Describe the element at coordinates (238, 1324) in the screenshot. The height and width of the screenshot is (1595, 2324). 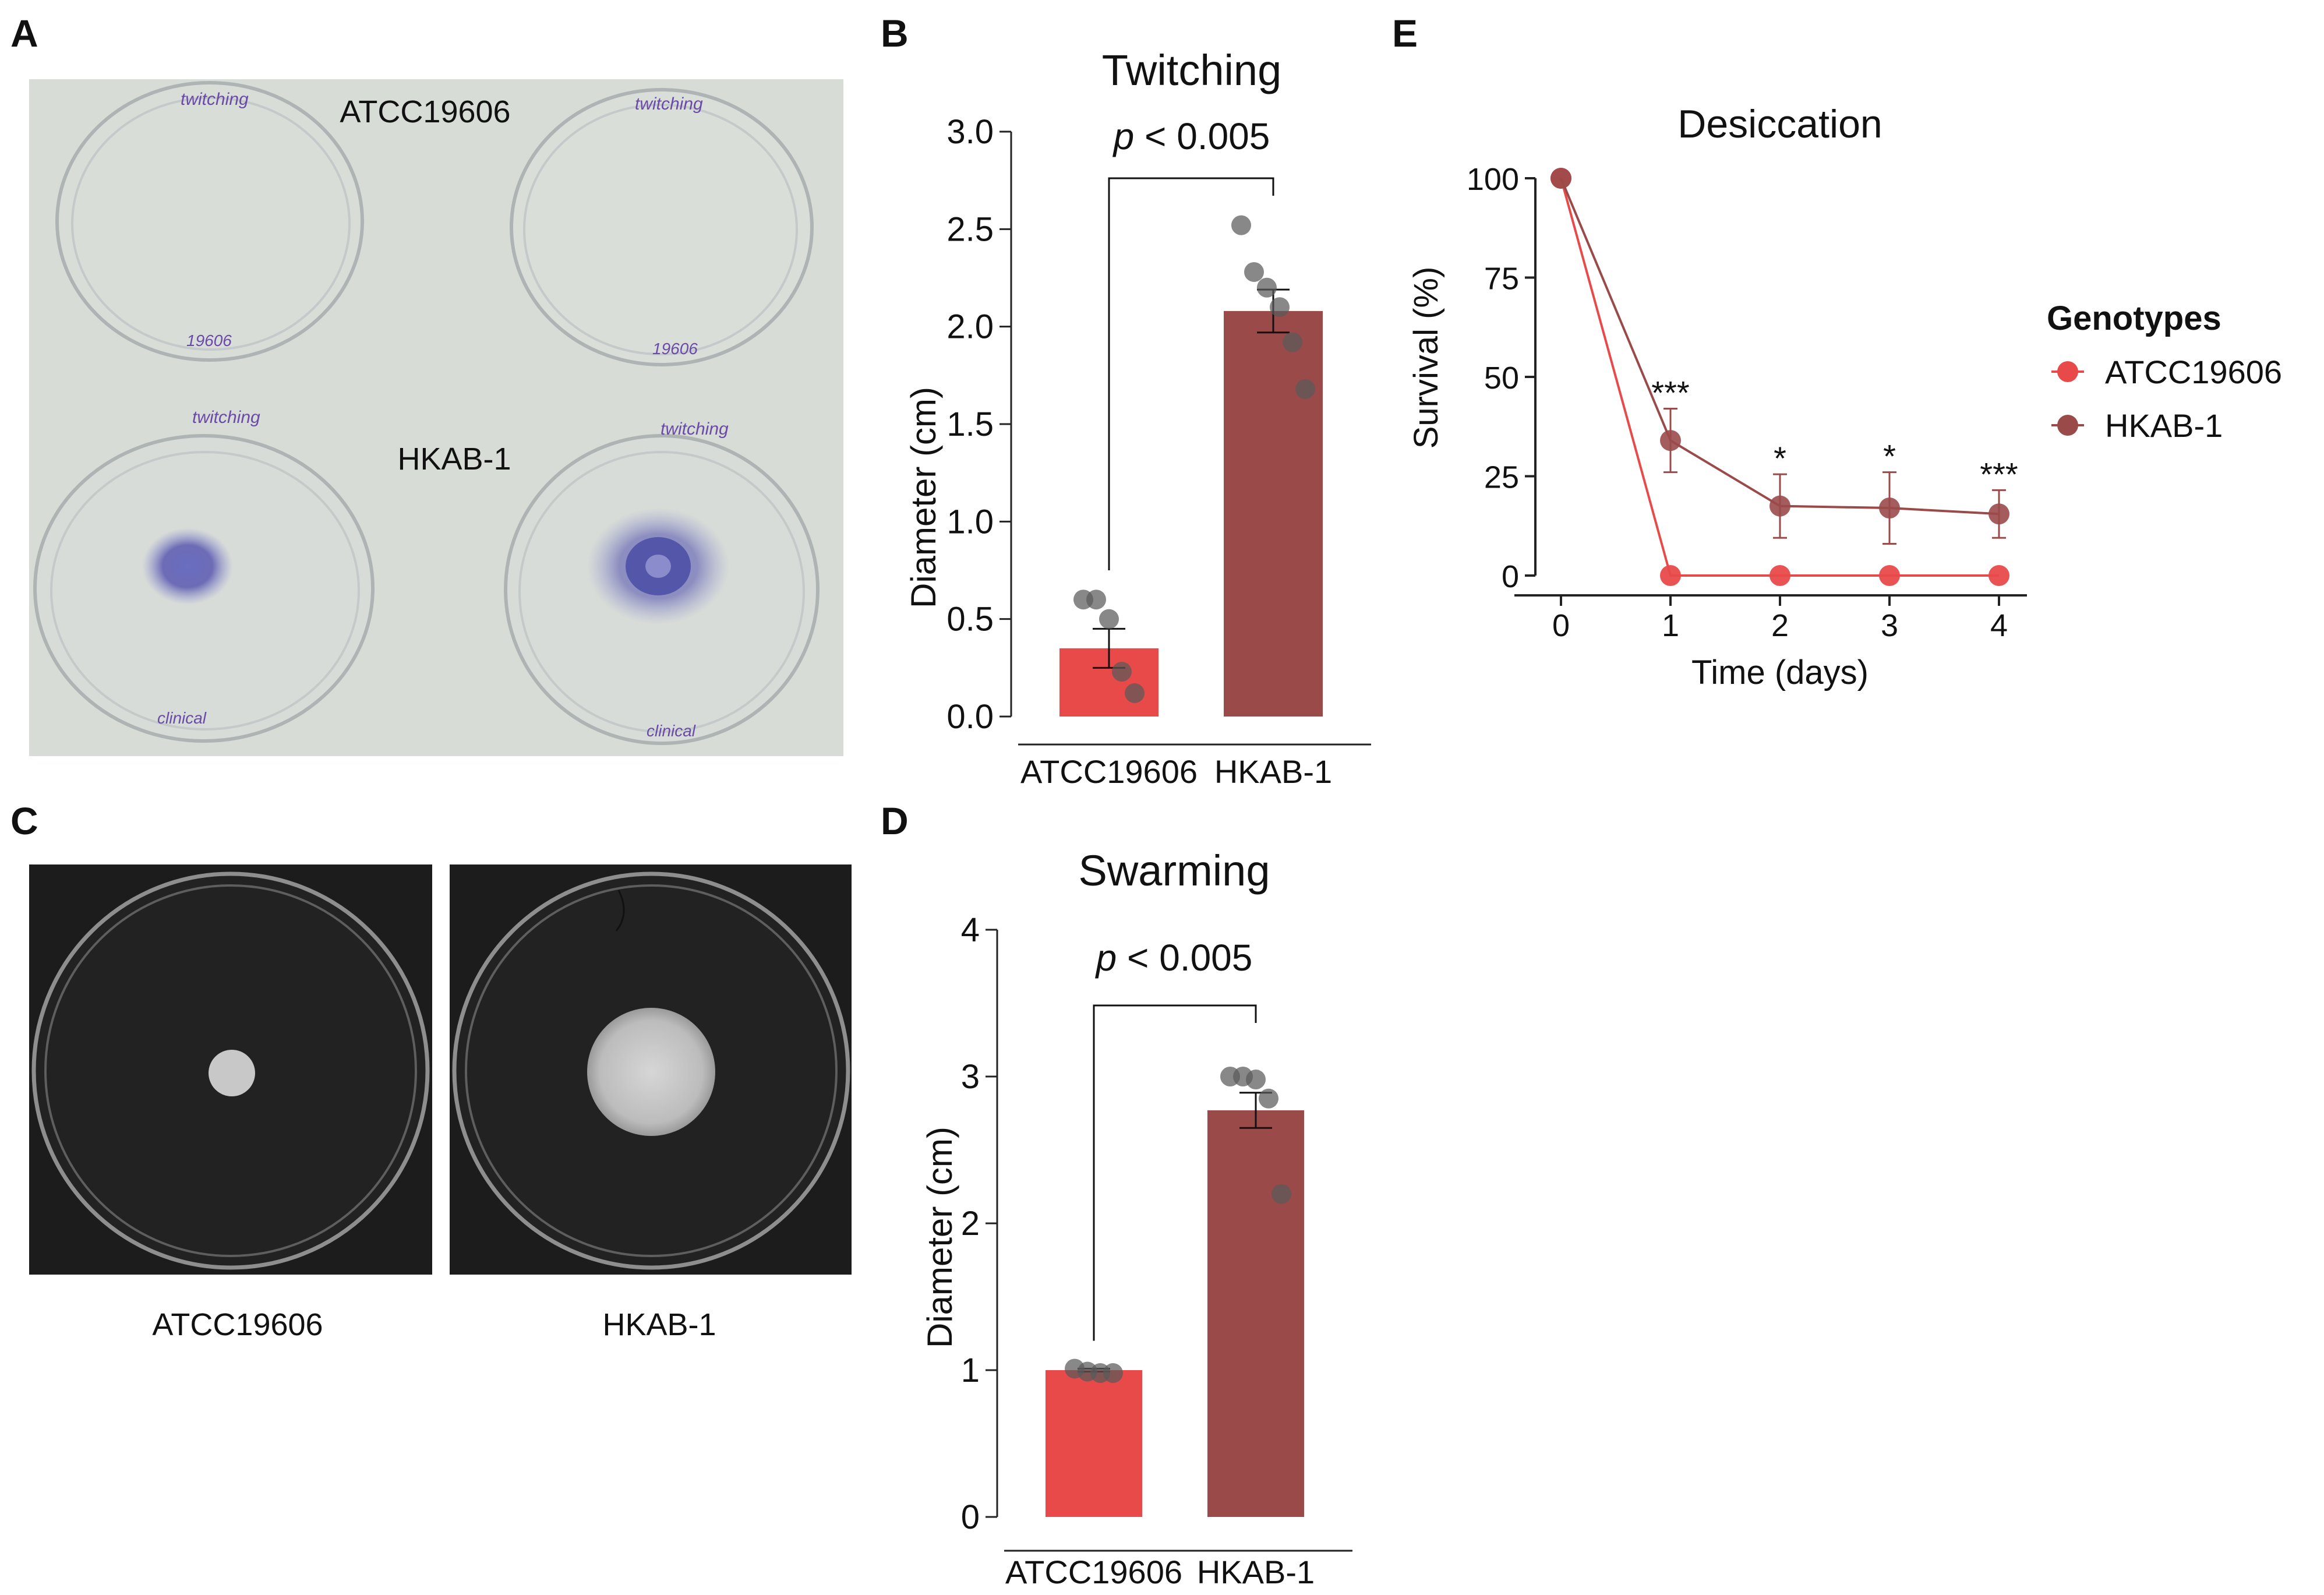
I see `plate-label-atcc: ATCC19606` at that location.